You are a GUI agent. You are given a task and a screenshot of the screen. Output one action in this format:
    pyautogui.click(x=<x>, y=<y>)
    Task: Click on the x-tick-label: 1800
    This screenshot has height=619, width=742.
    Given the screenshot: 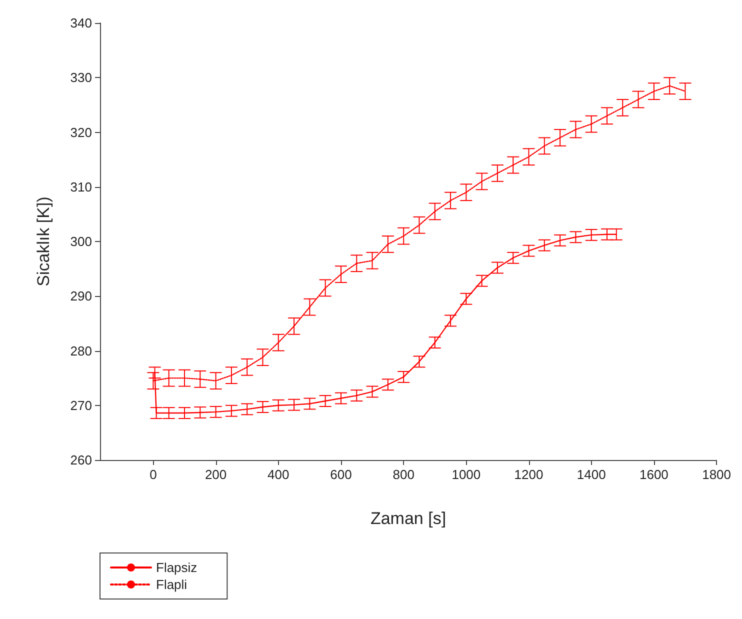 What is the action you would take?
    pyautogui.click(x=716, y=474)
    